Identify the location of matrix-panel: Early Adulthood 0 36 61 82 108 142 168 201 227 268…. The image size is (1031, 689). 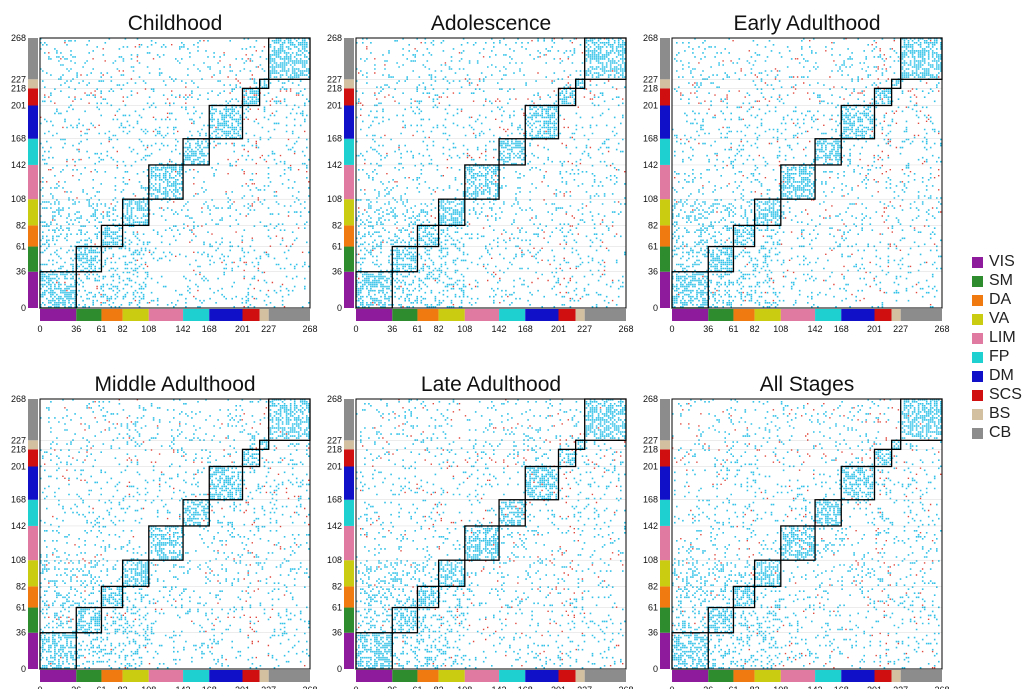
(796, 173).